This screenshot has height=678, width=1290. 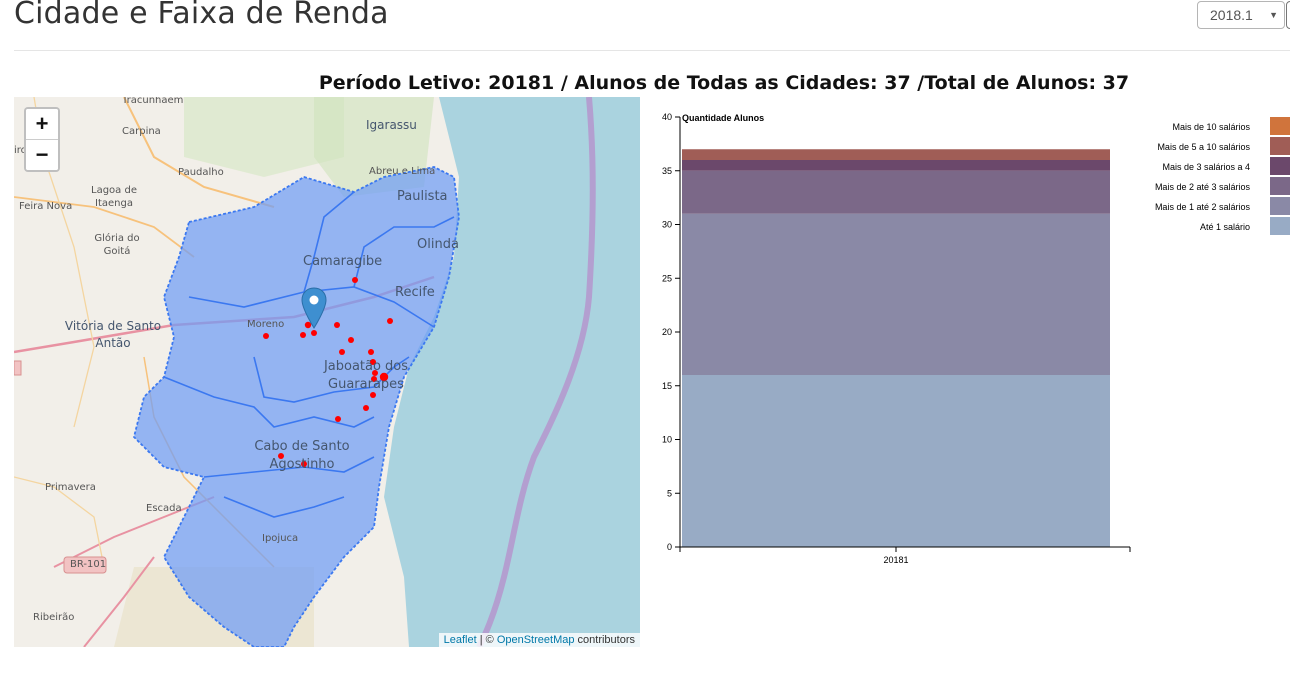 I want to click on x-axis: 20181, so click(x=905, y=555).